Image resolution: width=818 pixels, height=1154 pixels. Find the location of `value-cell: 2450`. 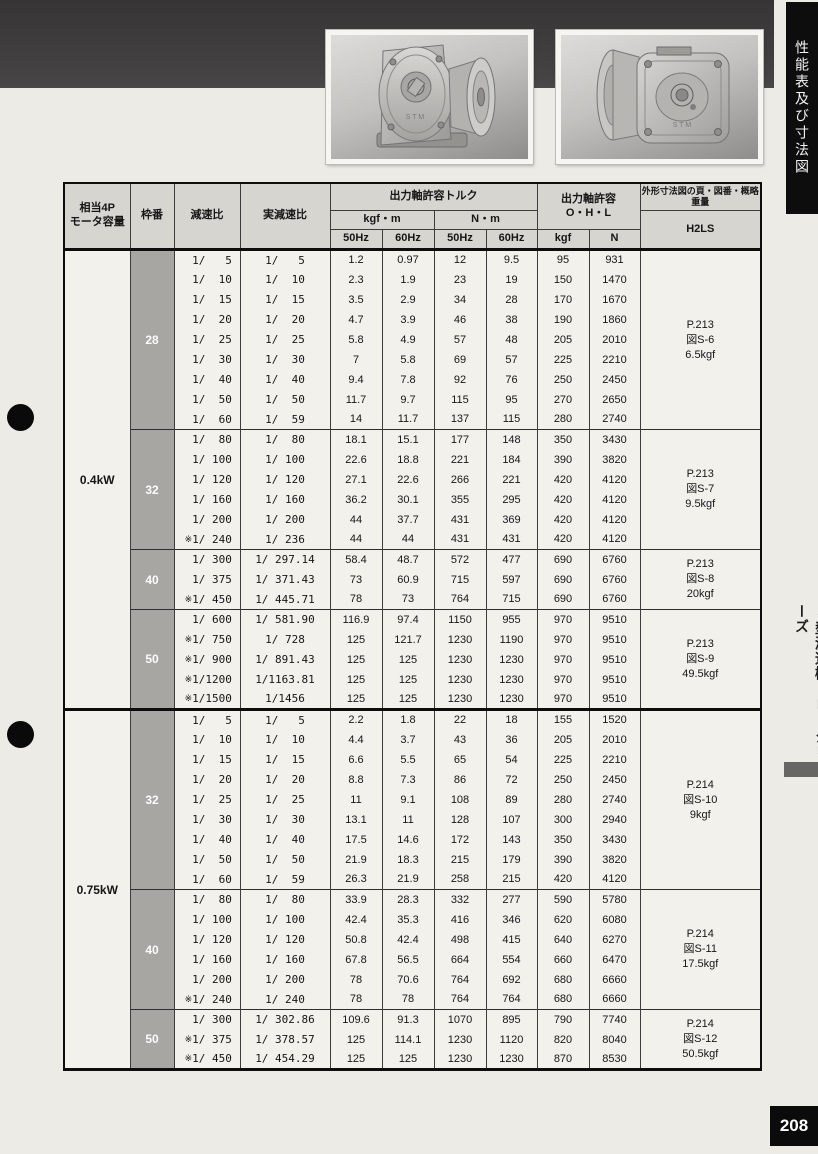

value-cell: 2450 is located at coordinates (614, 379).